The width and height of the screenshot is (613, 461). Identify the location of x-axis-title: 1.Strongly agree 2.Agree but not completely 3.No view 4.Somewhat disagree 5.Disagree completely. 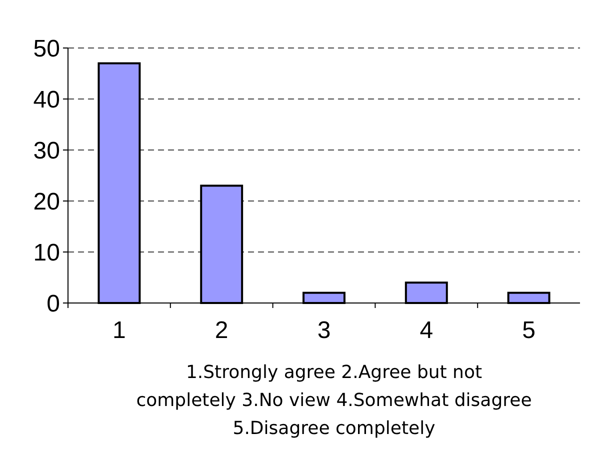
(334, 400).